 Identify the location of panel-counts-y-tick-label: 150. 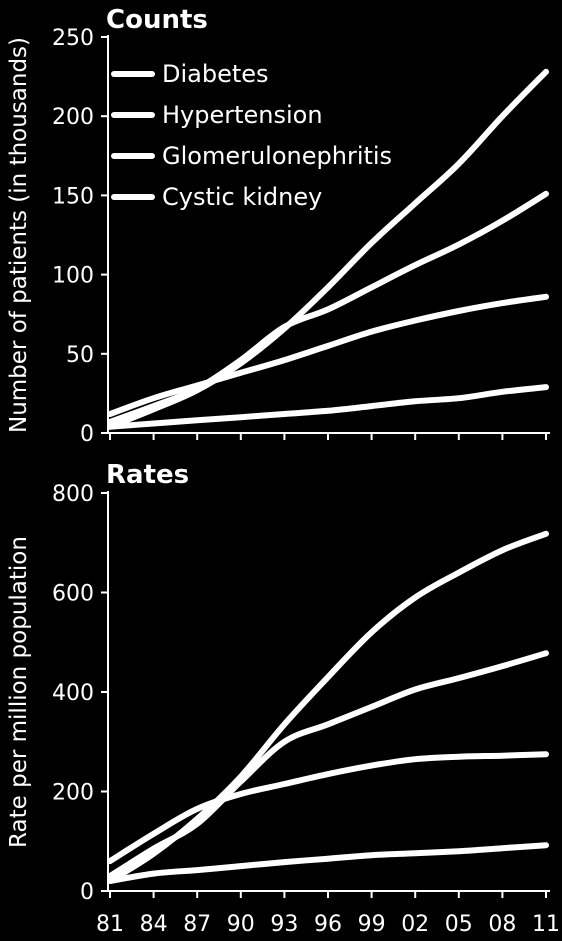
(73, 196).